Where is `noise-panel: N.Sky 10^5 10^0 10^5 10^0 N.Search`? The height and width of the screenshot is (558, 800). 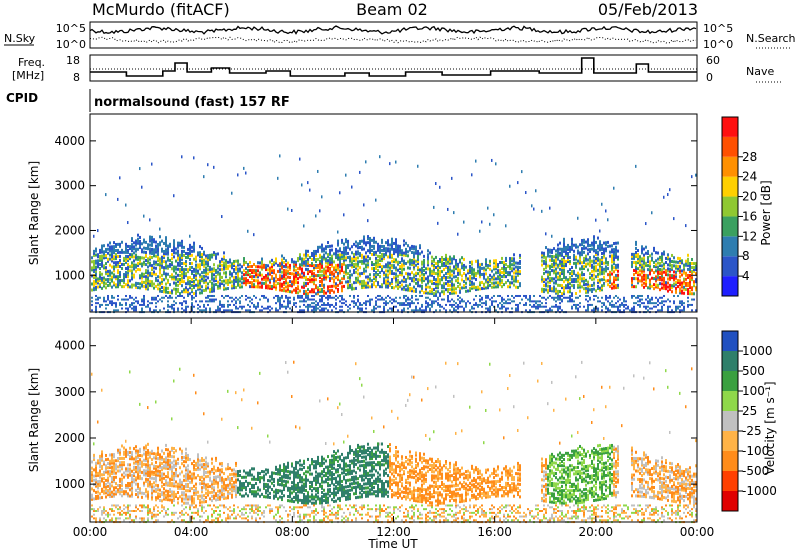
noise-panel: N.Sky 10^5 10^0 10^5 10^0 N.Search is located at coordinates (400, 36).